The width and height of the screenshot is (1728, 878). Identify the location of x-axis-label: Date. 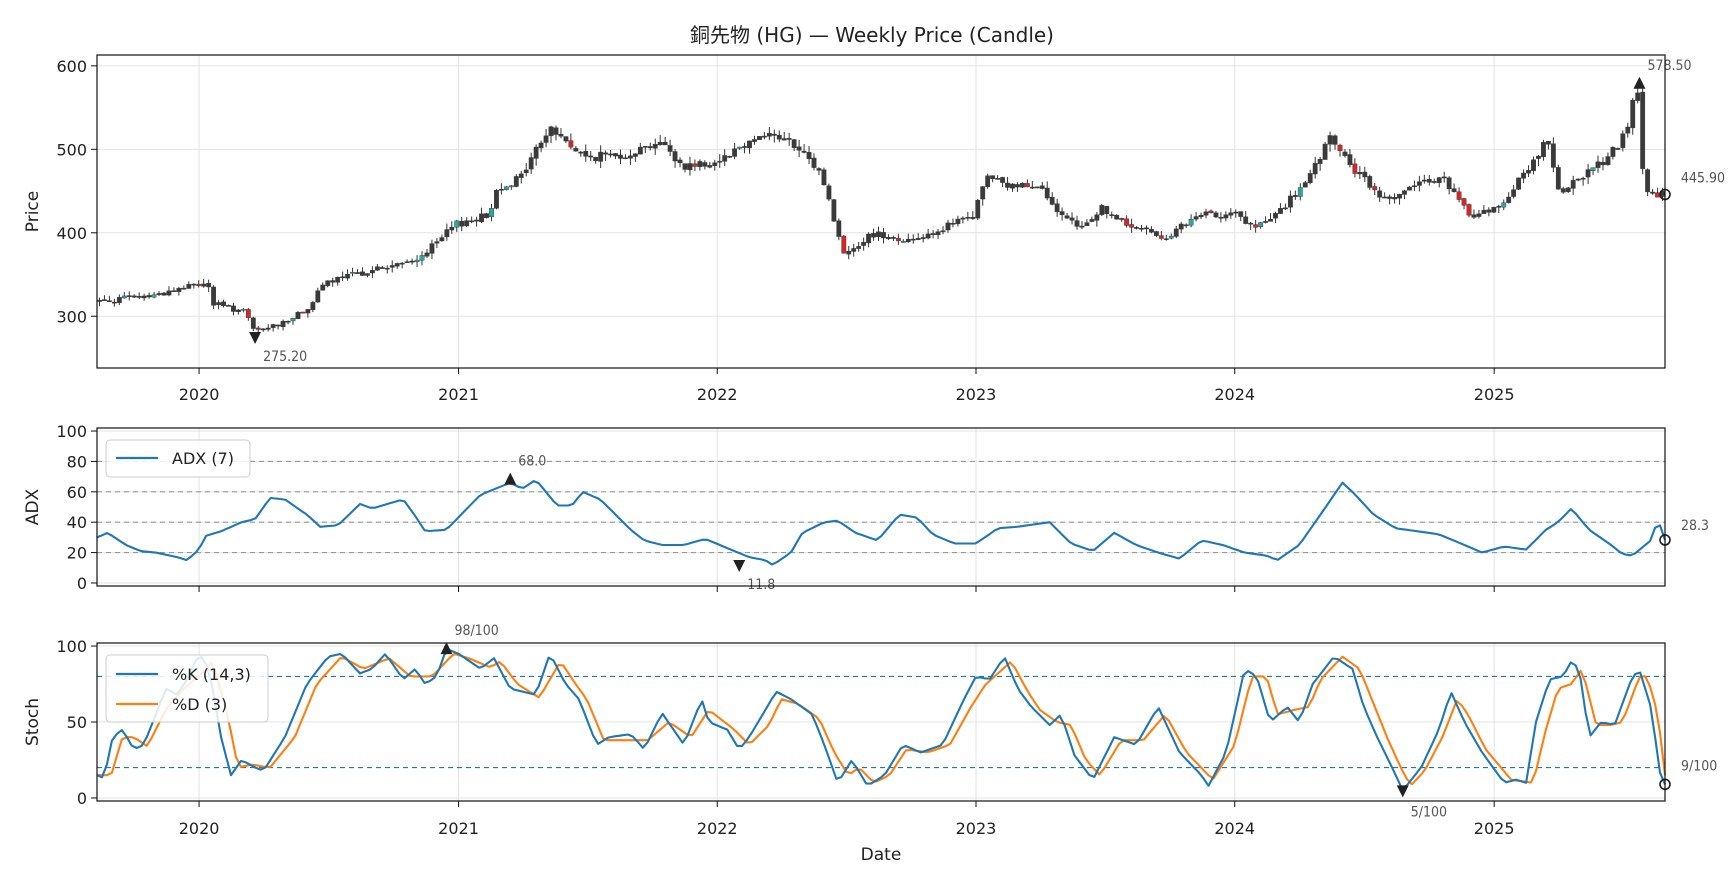
(881, 855).